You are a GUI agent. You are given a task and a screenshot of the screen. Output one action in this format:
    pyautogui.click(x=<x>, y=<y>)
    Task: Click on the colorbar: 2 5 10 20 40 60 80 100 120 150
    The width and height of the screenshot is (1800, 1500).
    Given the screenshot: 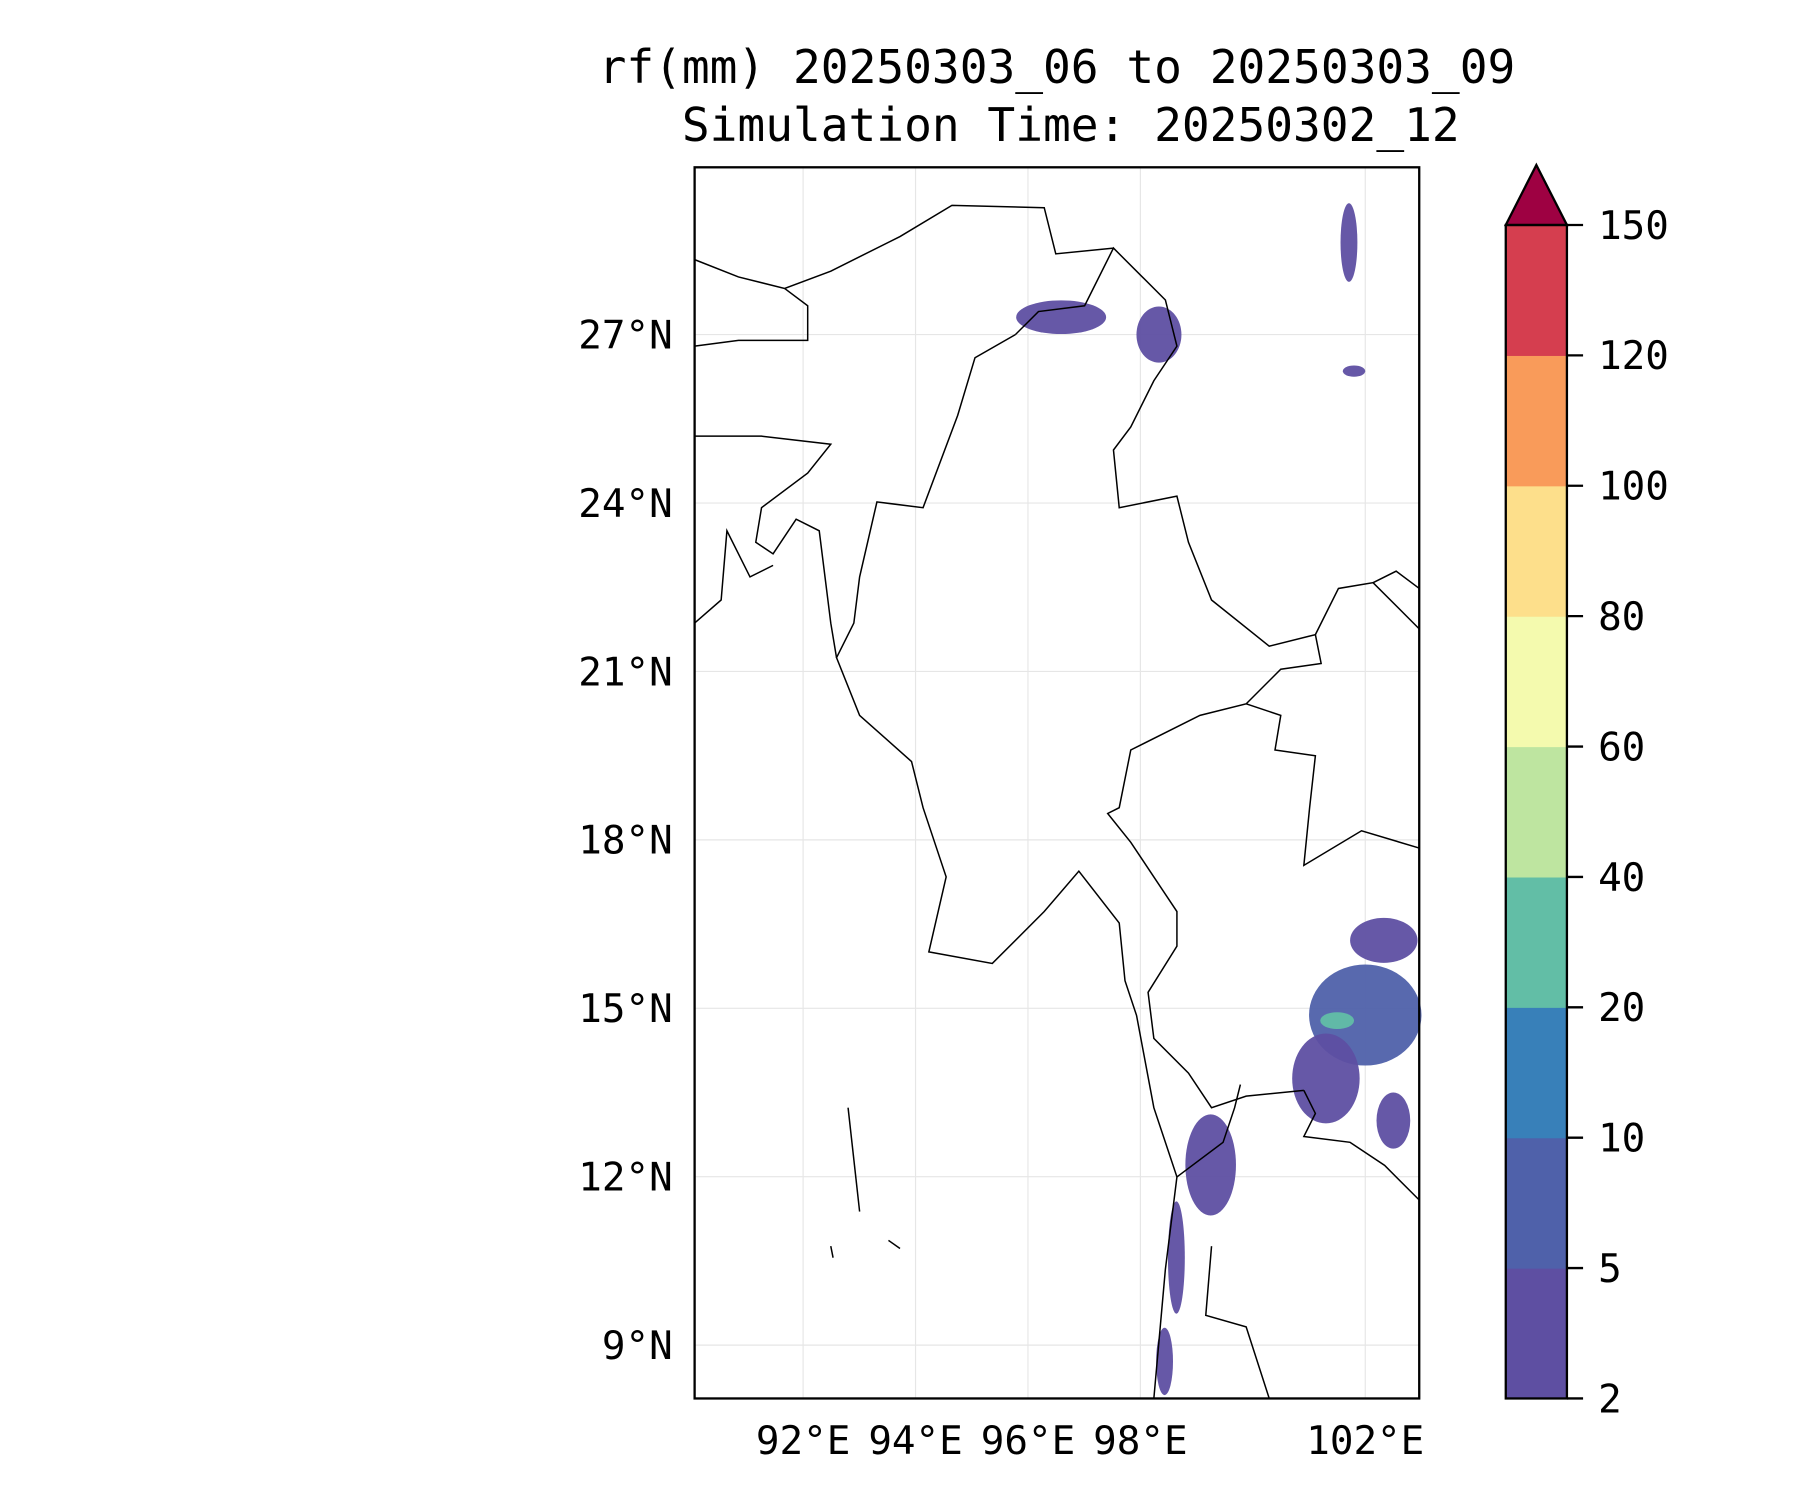 What is the action you would take?
    pyautogui.click(x=1586, y=792)
    